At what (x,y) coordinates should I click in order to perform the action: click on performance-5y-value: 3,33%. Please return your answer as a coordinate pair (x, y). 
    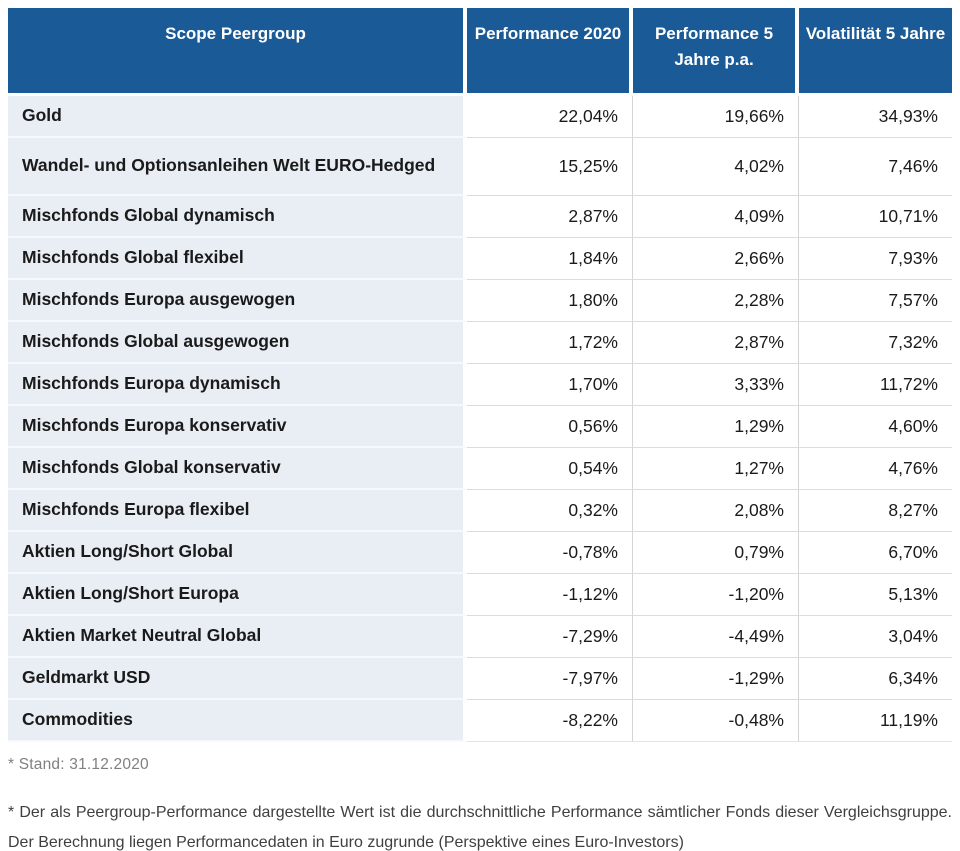
    Looking at the image, I should click on (716, 385).